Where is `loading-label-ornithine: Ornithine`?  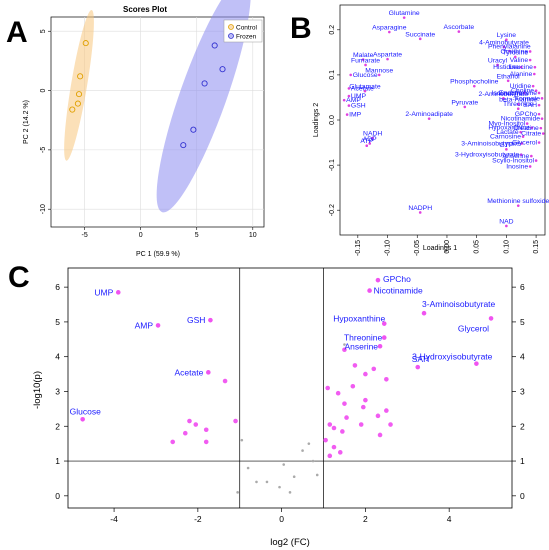
loading-label-ornithine: Ornithine is located at coordinates (515, 51).